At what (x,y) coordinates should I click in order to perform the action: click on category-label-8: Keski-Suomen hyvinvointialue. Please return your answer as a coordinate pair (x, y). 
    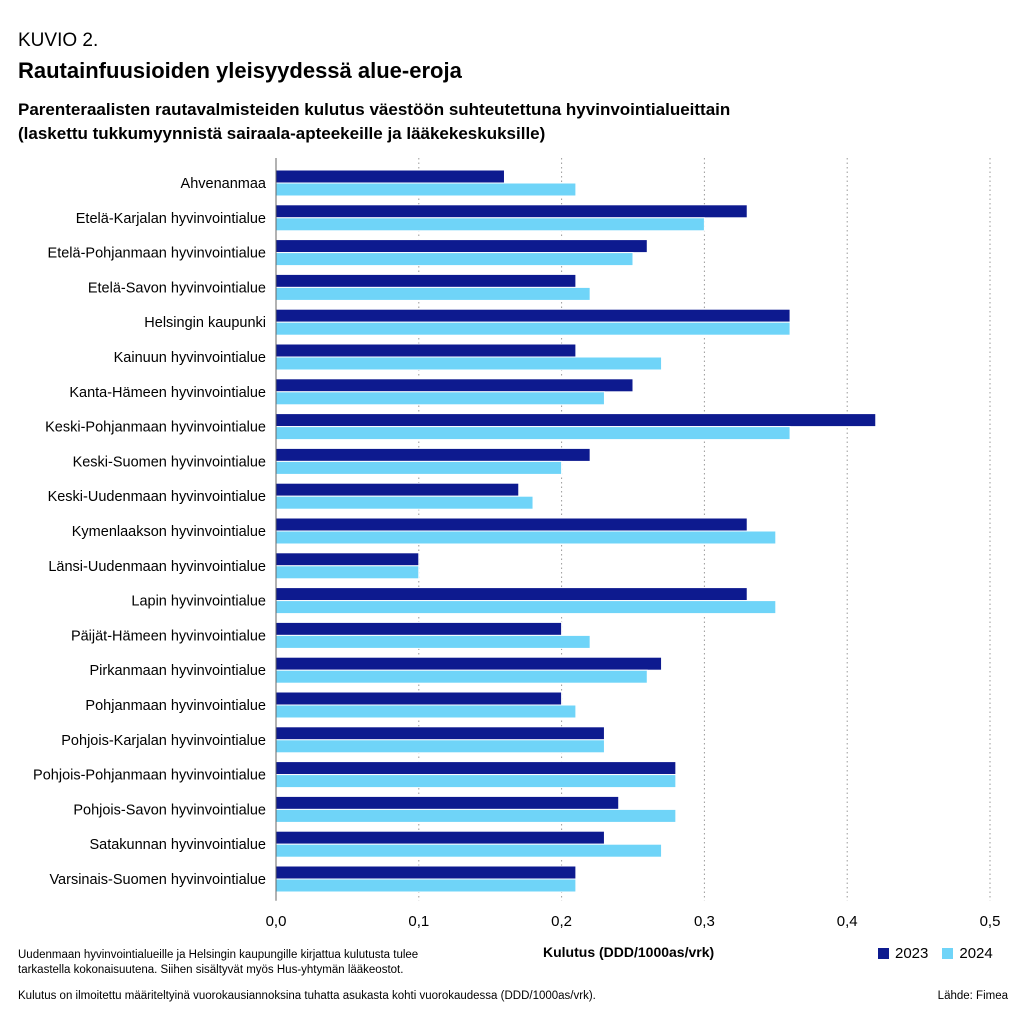
    Looking at the image, I should click on (169, 462).